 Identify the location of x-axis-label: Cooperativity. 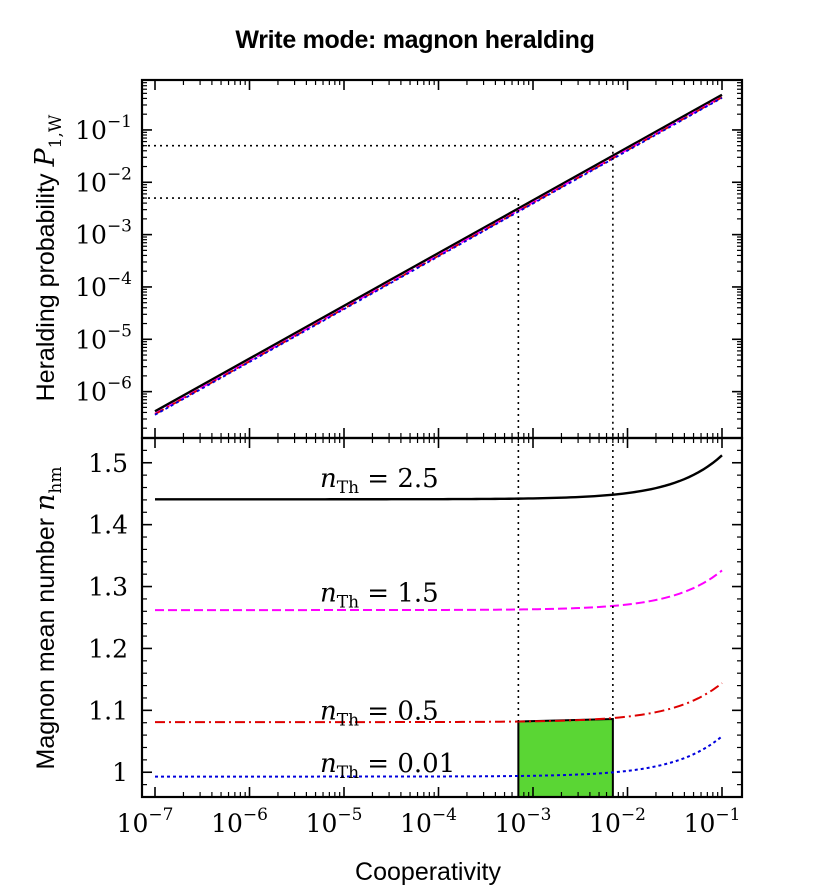
(428, 872).